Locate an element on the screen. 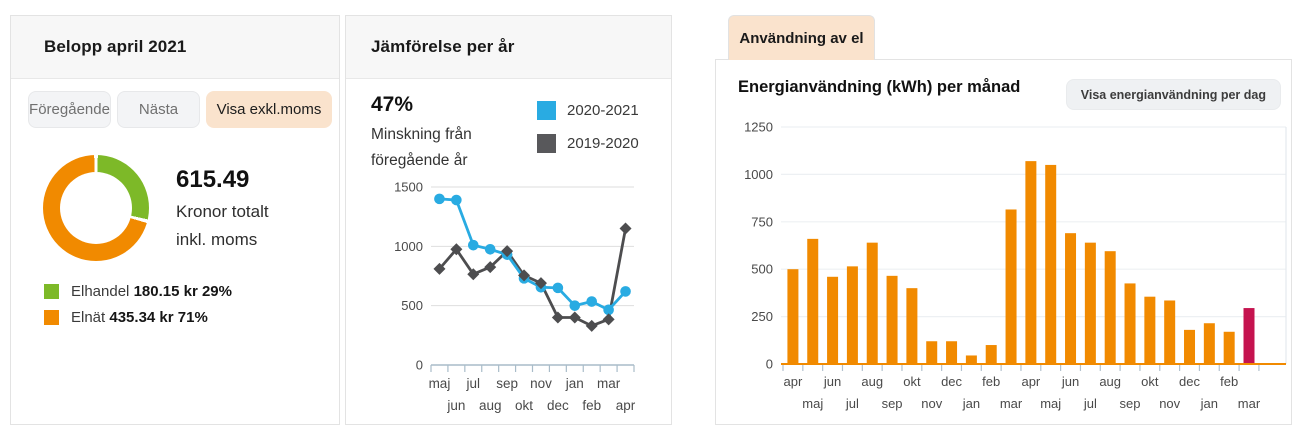  svg-text: 250 is located at coordinates (762, 316).